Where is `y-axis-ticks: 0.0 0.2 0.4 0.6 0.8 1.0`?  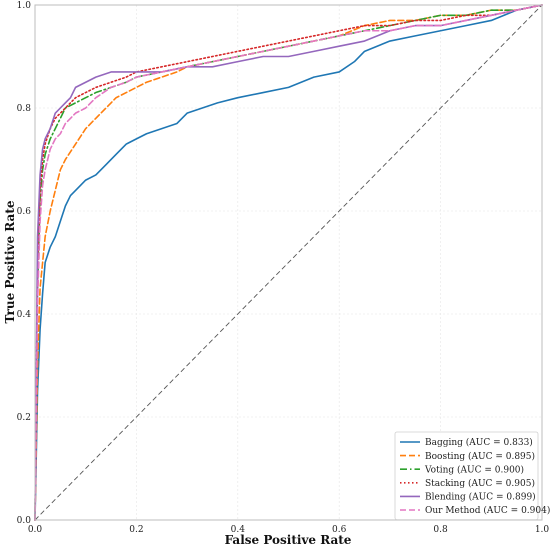
y-axis-ticks: 0.0 0.2 0.4 0.6 0.8 1.0 is located at coordinates (24, 263).